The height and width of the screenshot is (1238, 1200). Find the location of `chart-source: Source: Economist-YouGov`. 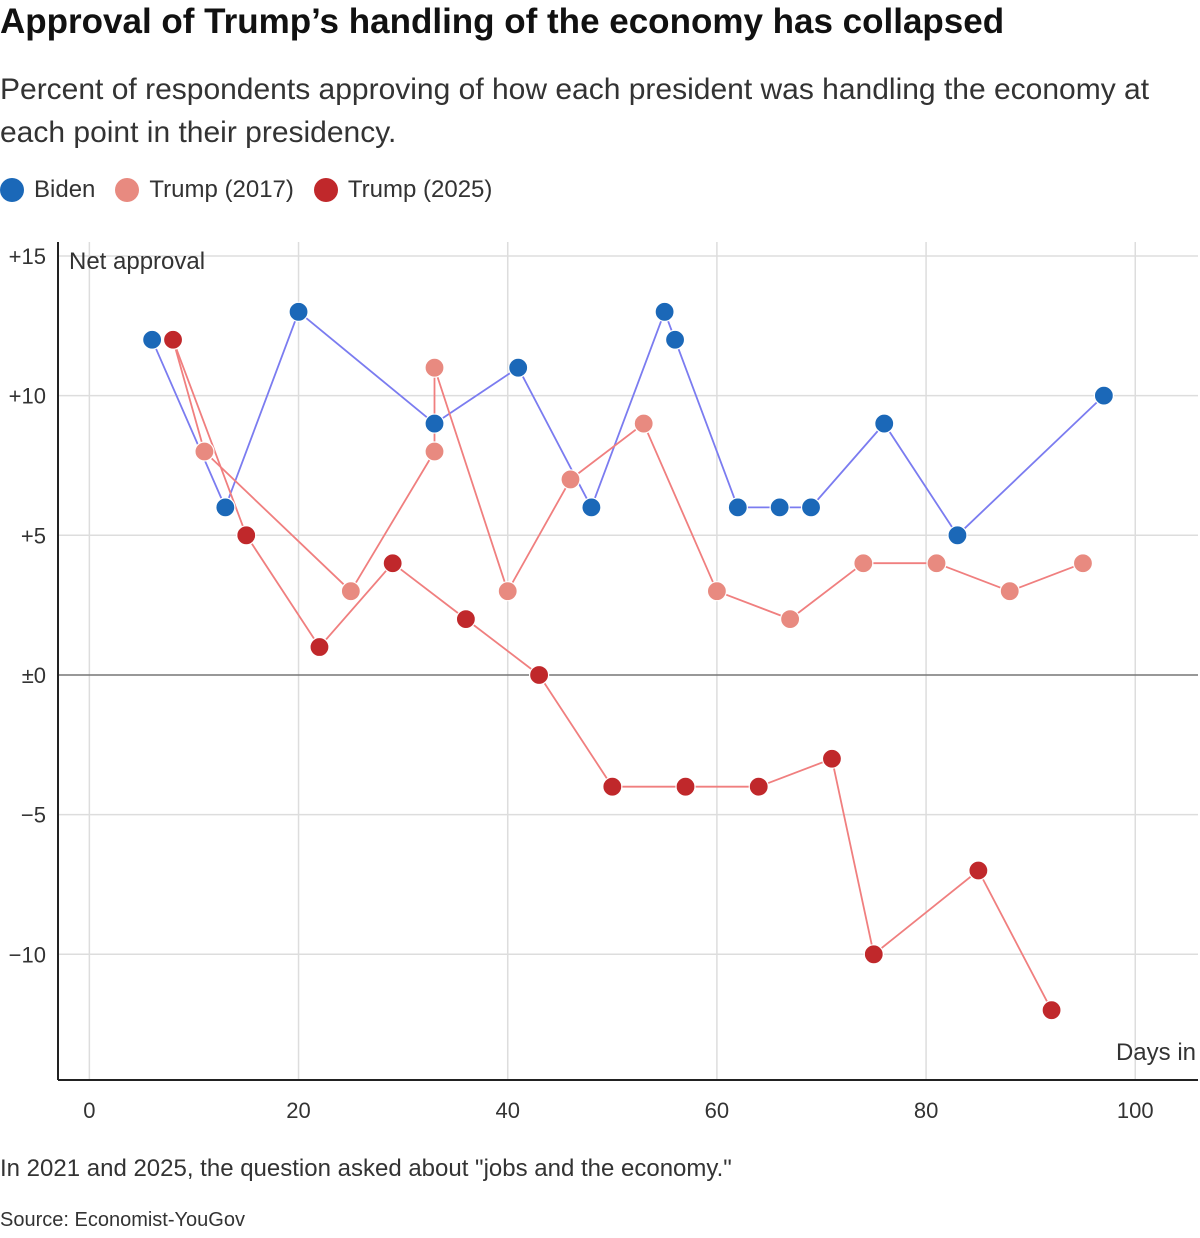

chart-source: Source: Economist-YouGov is located at coordinates (122, 1220).